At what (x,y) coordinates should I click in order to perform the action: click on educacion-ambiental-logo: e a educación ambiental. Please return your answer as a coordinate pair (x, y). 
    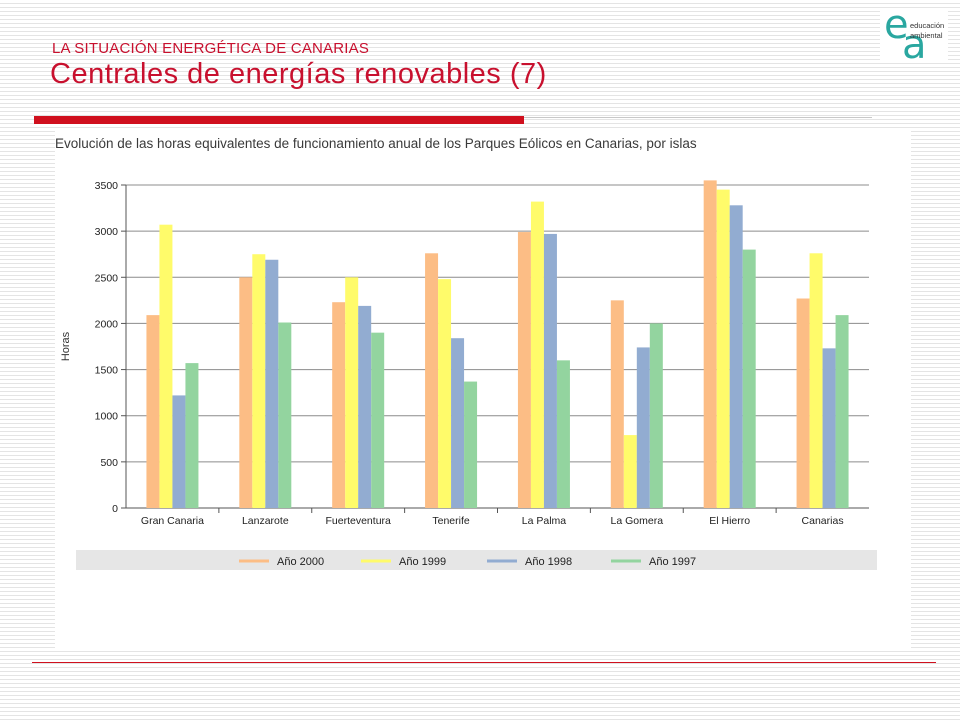
    Looking at the image, I should click on (914, 35).